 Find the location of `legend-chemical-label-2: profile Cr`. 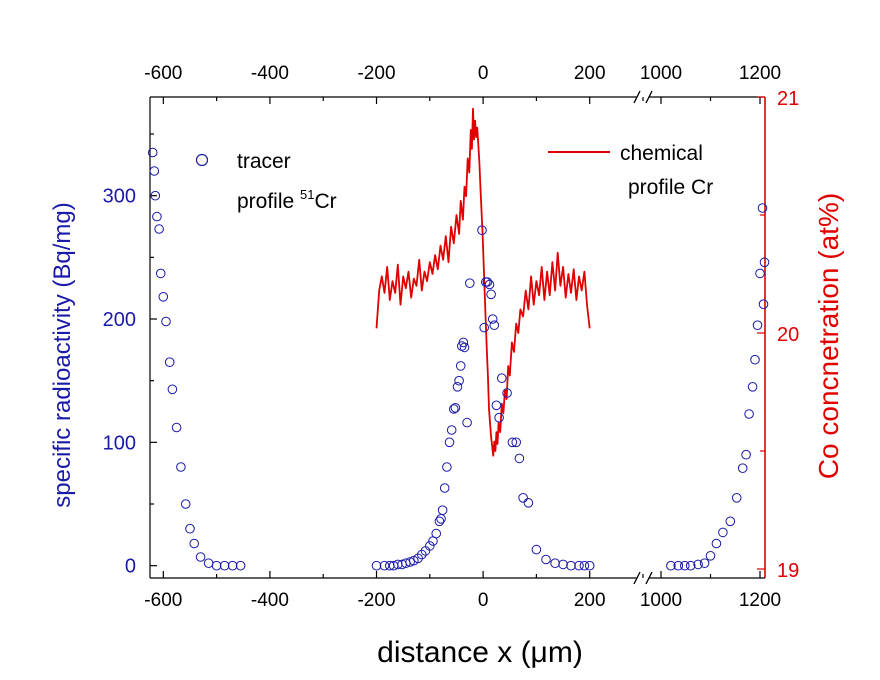

legend-chemical-label-2: profile Cr is located at coordinates (670, 187).